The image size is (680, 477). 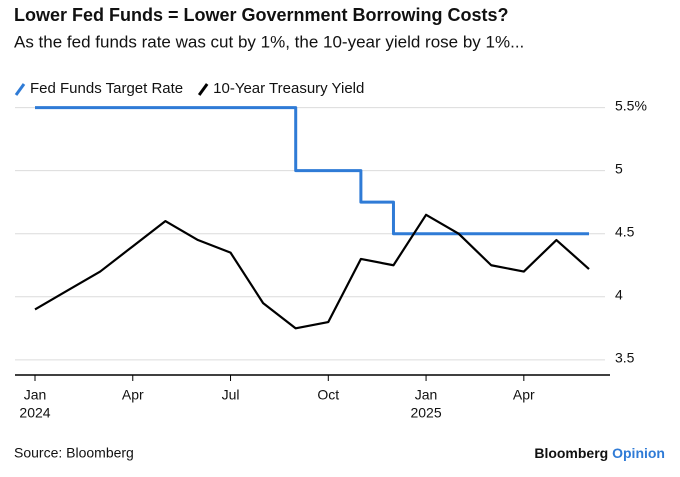 I want to click on x-tick-label: Oct, so click(x=328, y=395).